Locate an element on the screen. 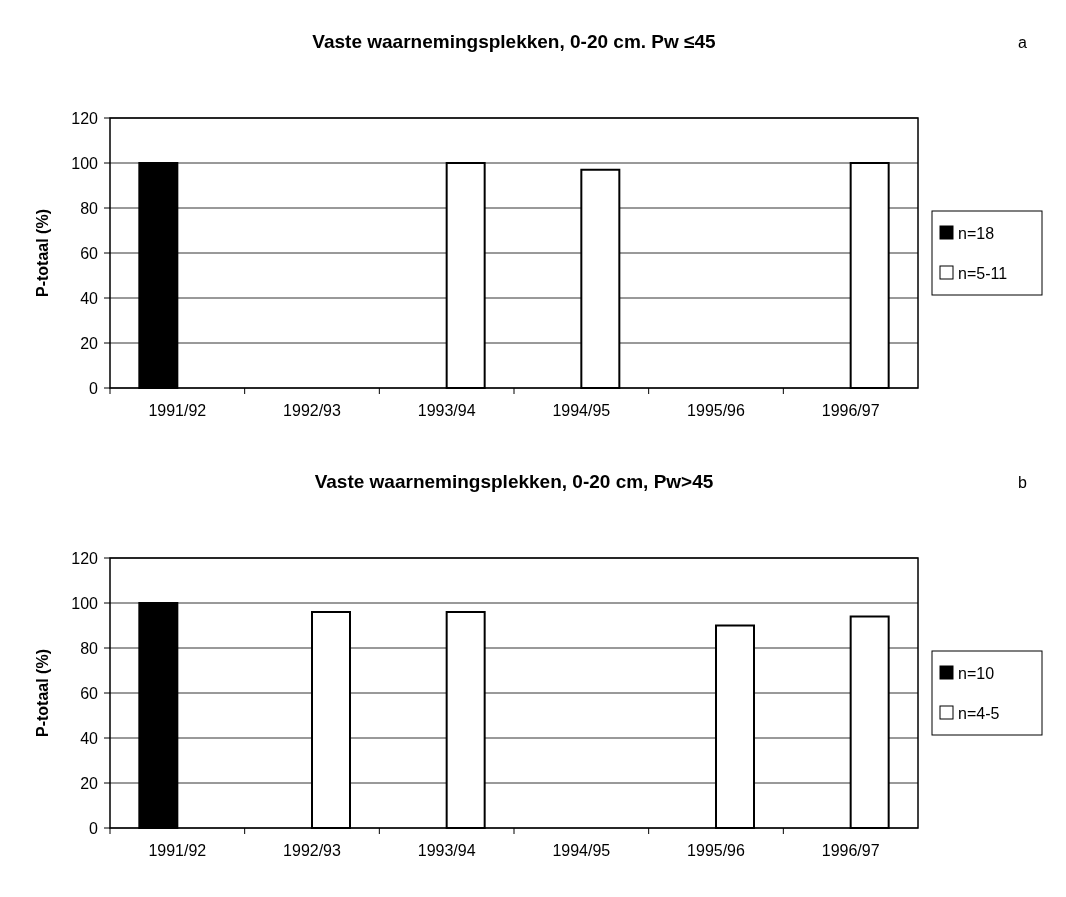  legend-label: n=18 is located at coordinates (976, 233).